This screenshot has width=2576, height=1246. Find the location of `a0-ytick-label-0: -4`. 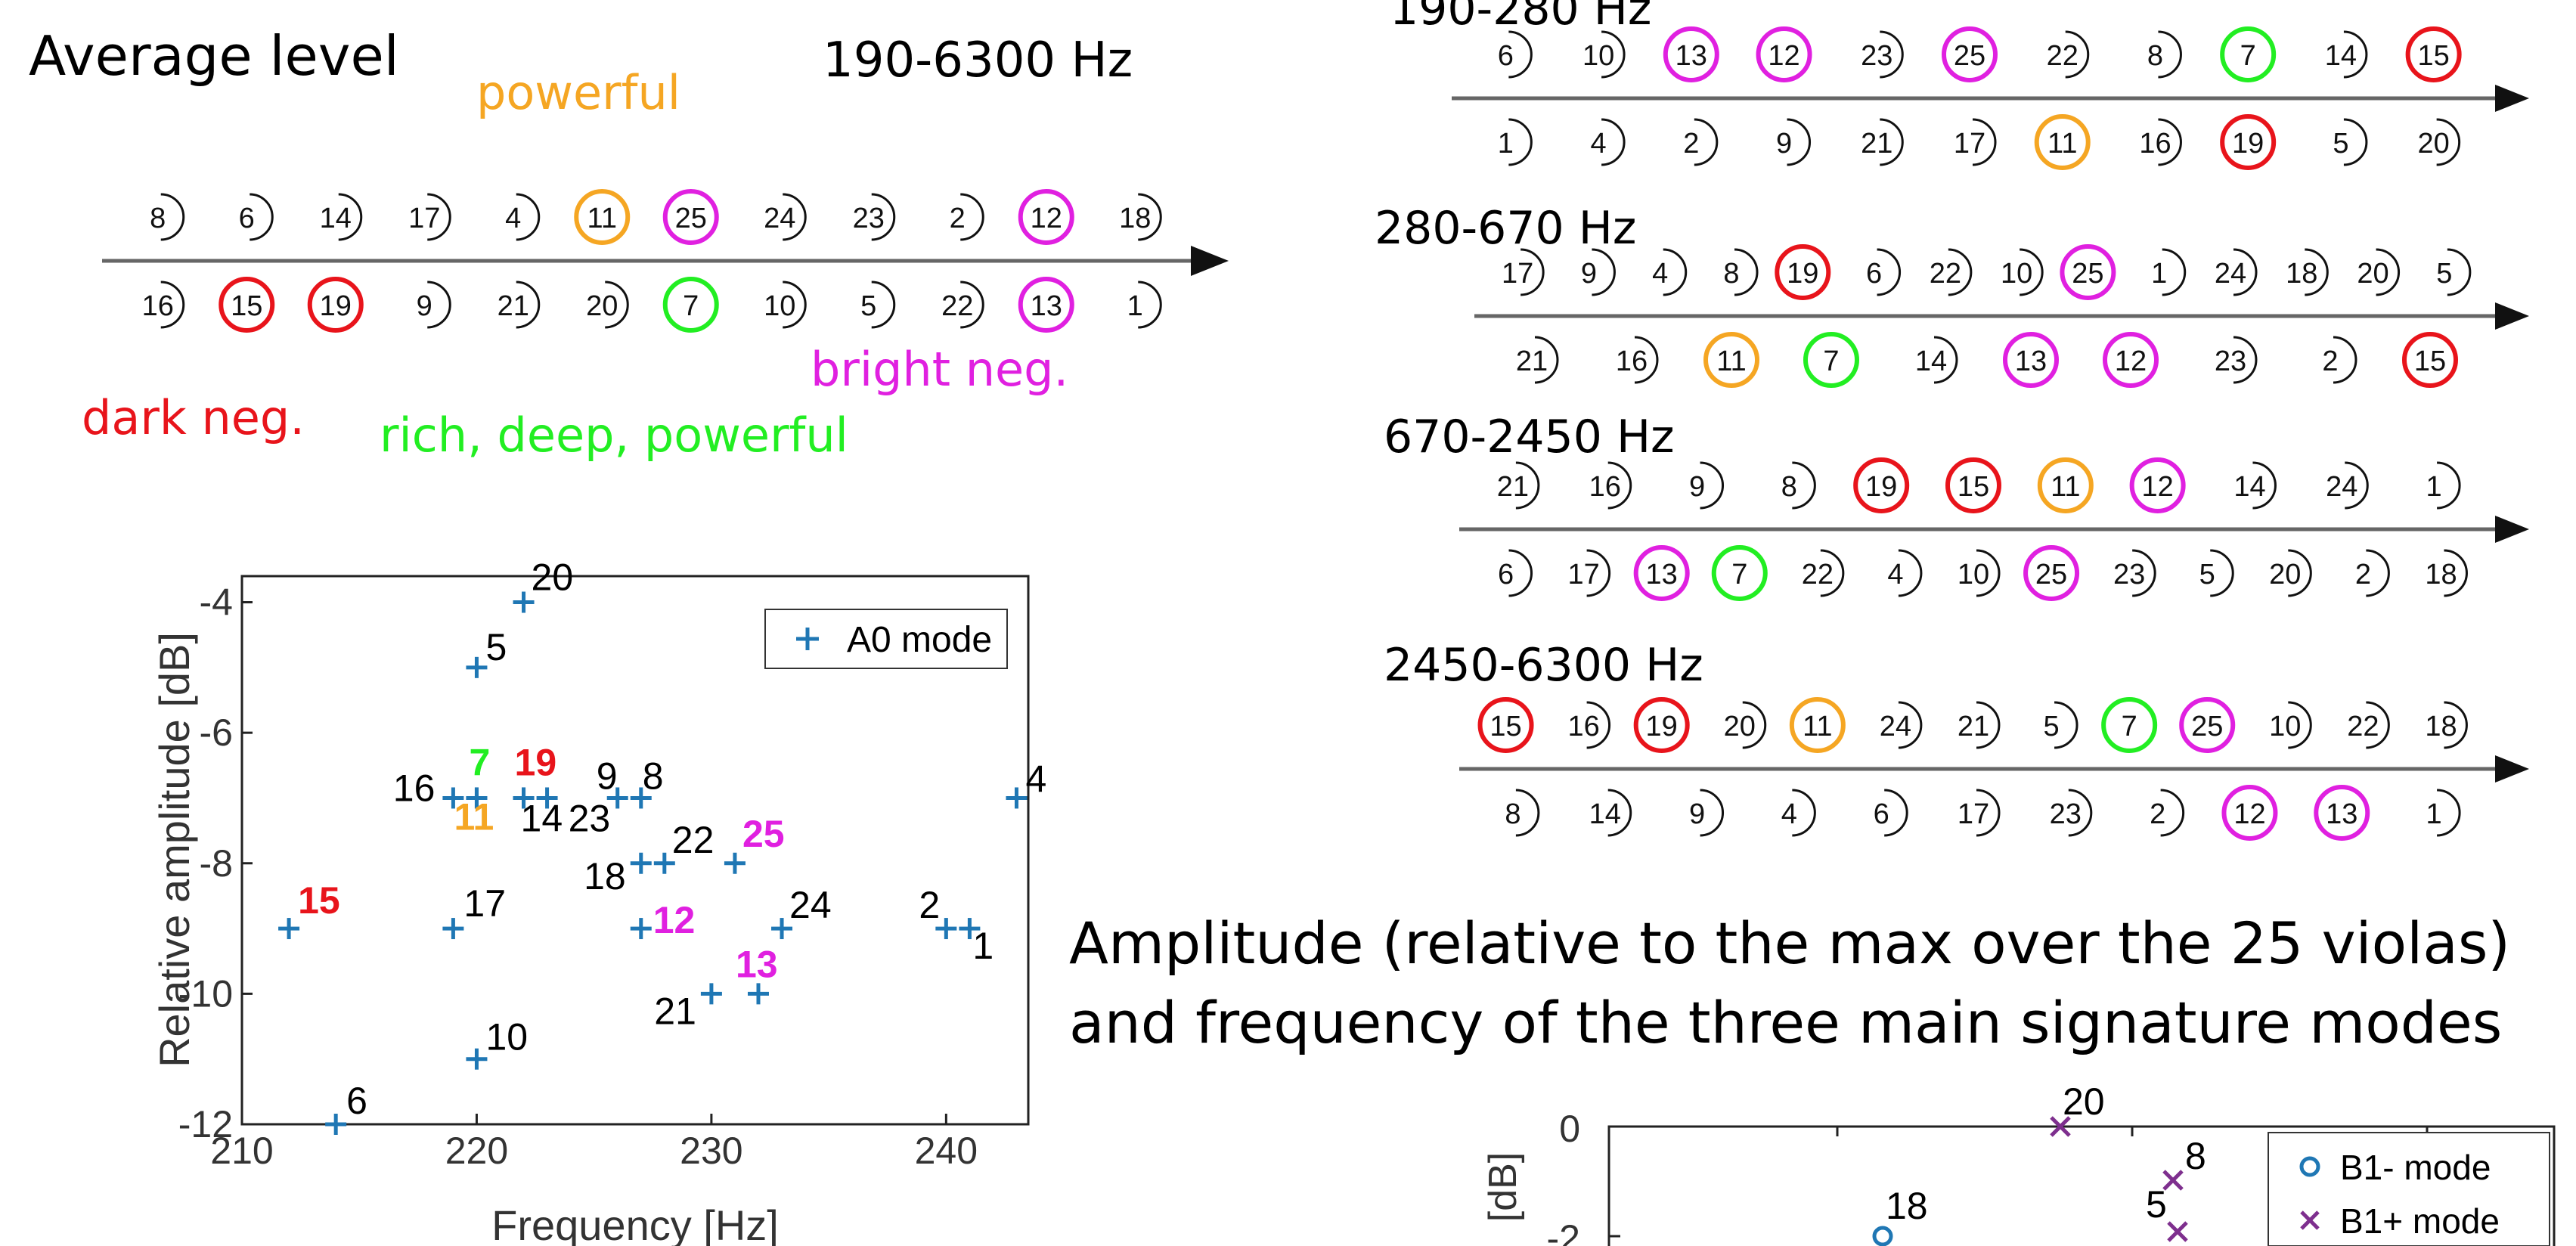

a0-ytick-label-0: -4 is located at coordinates (216, 602).